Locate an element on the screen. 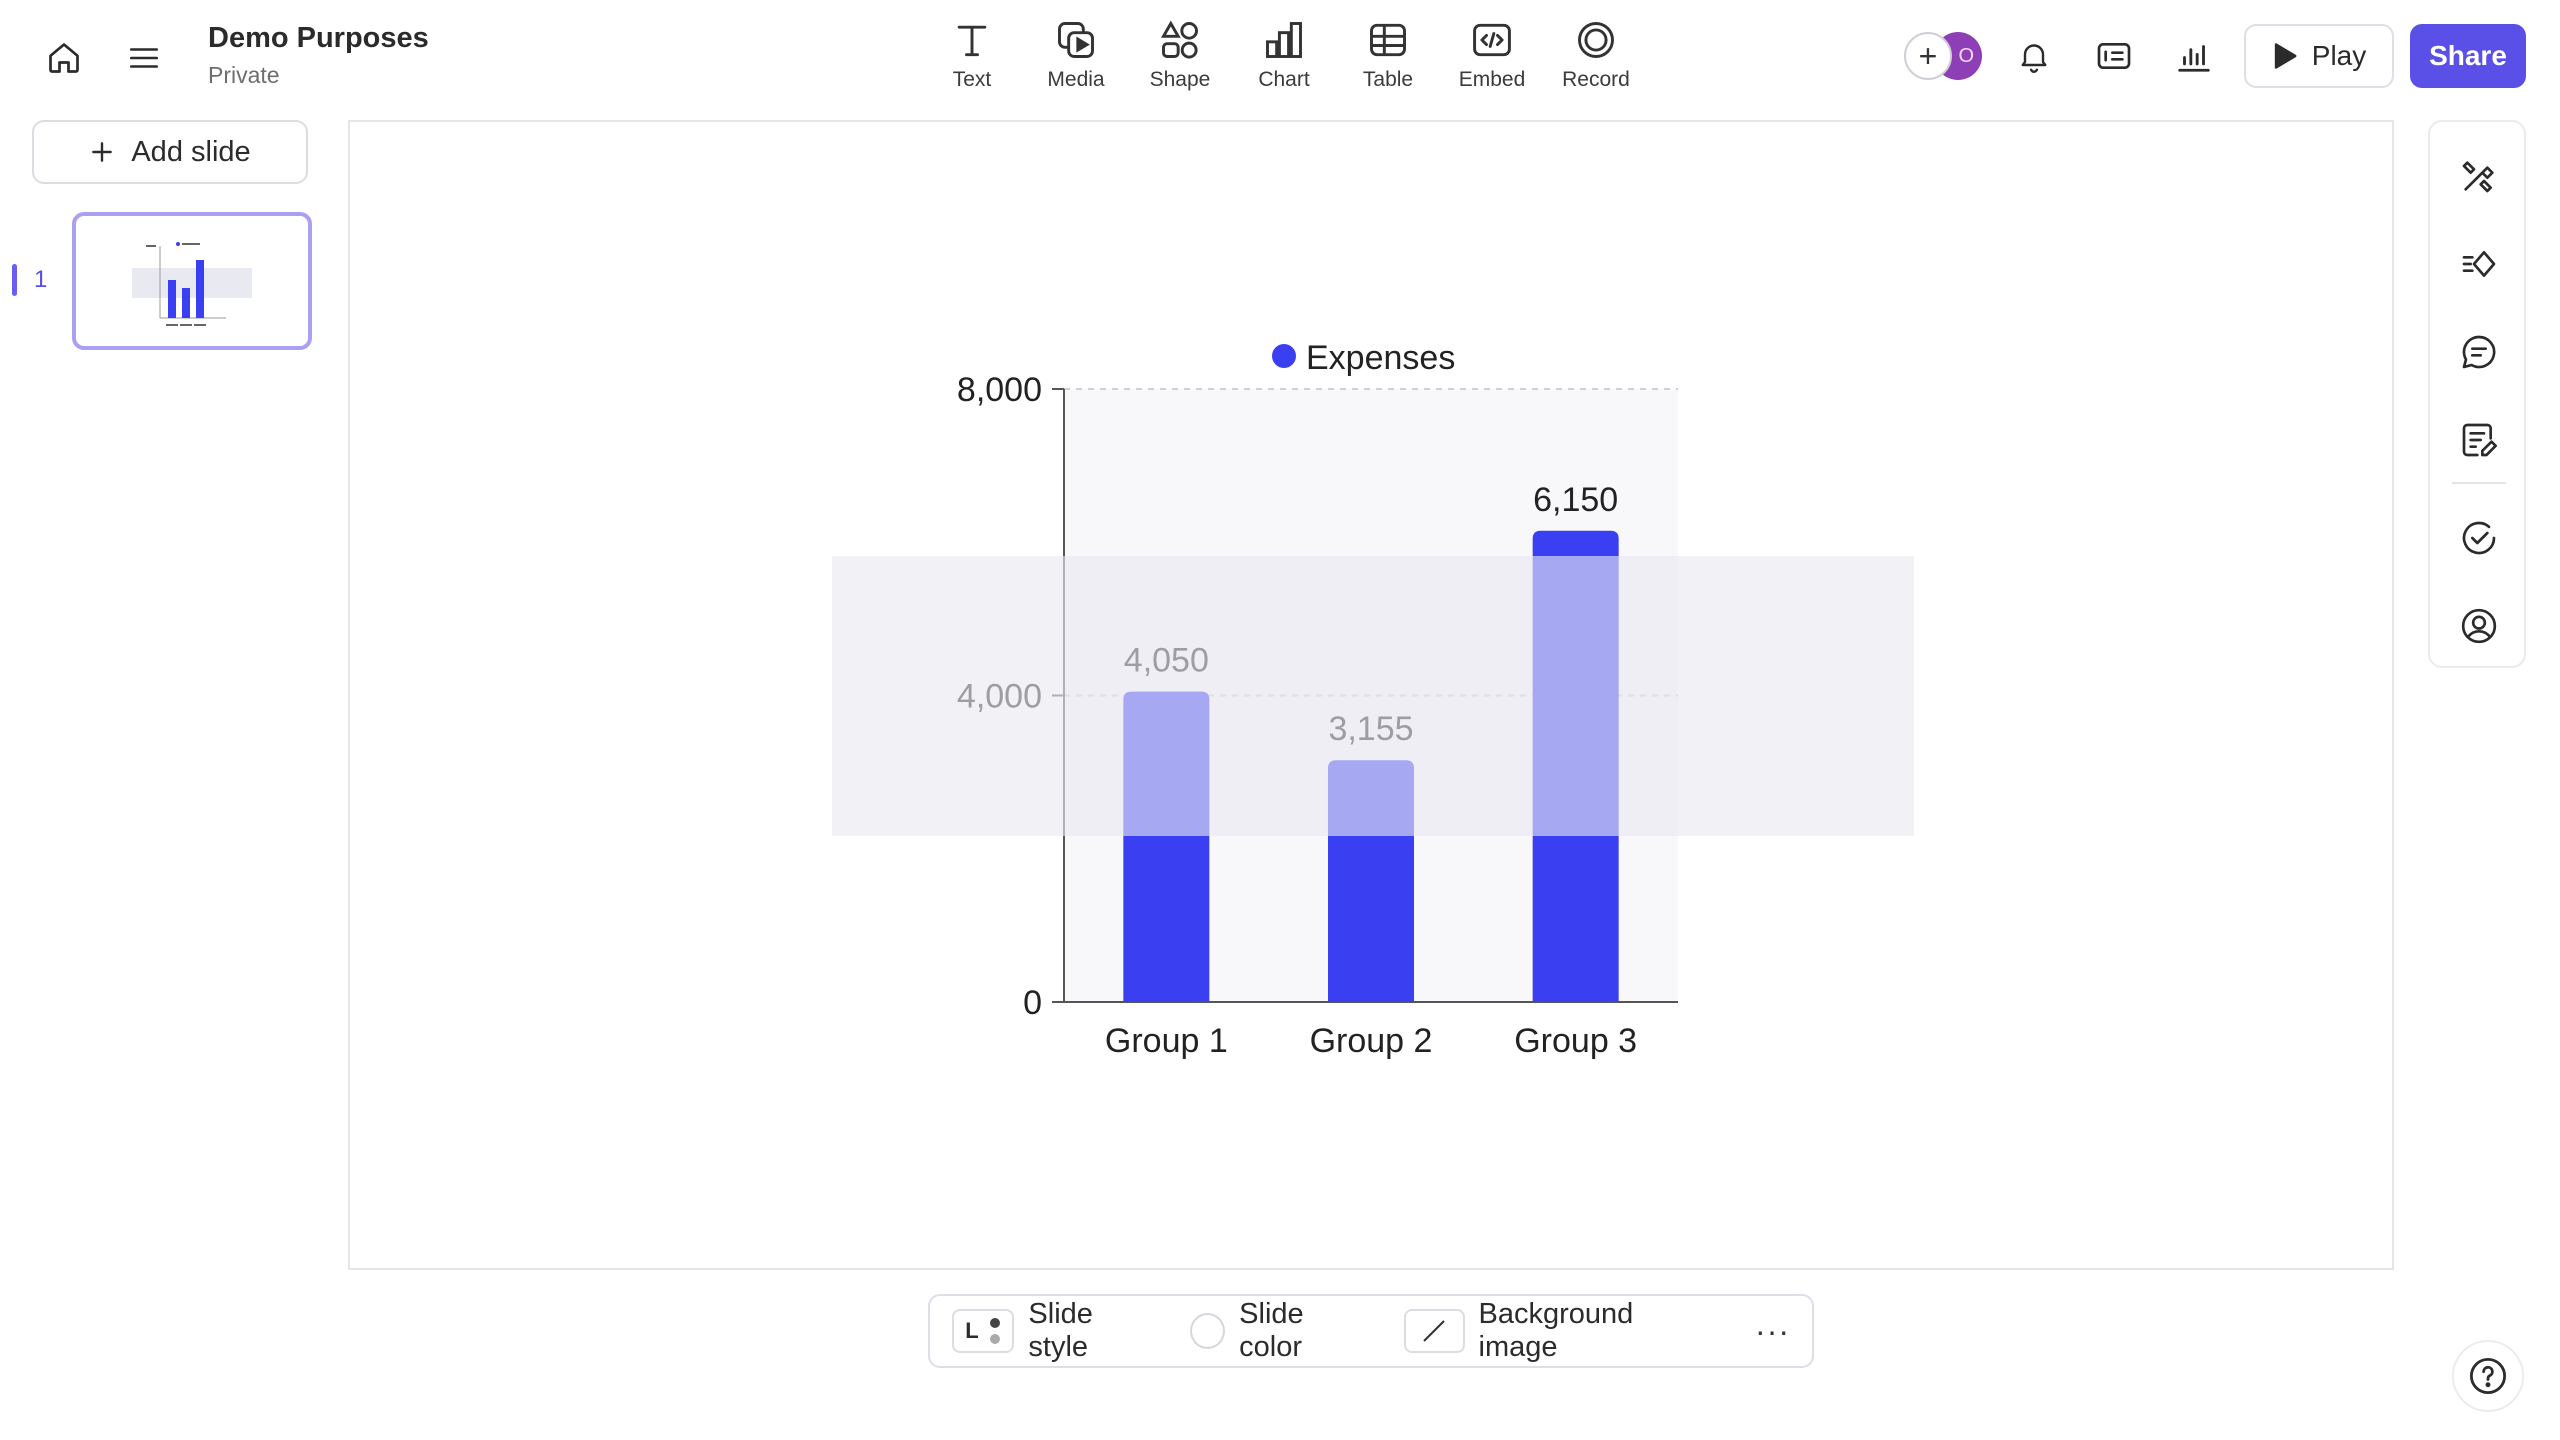 The image size is (2560, 1440). active-slide-indicator is located at coordinates (14, 280).